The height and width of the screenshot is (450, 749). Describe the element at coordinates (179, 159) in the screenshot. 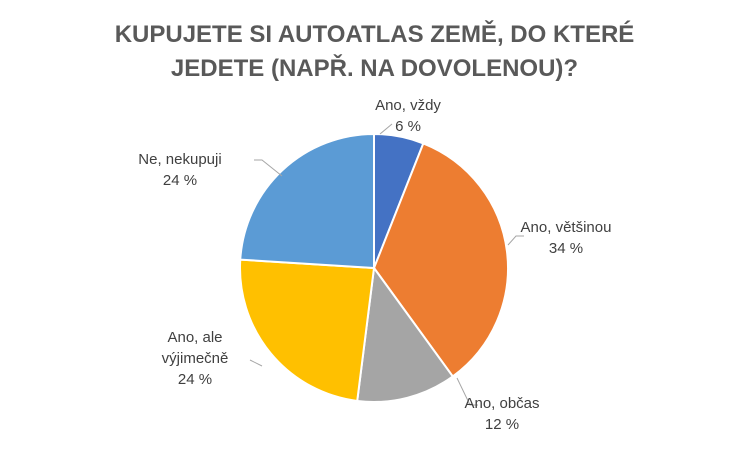

I see `data-label-category: Ne, nekupuji` at that location.